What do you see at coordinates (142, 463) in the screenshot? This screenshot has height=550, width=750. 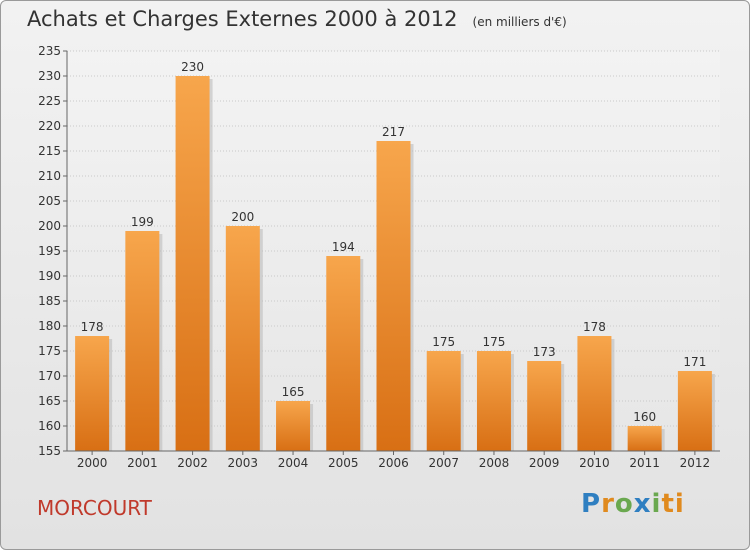 I see `x-tick-label: 2001` at bounding box center [142, 463].